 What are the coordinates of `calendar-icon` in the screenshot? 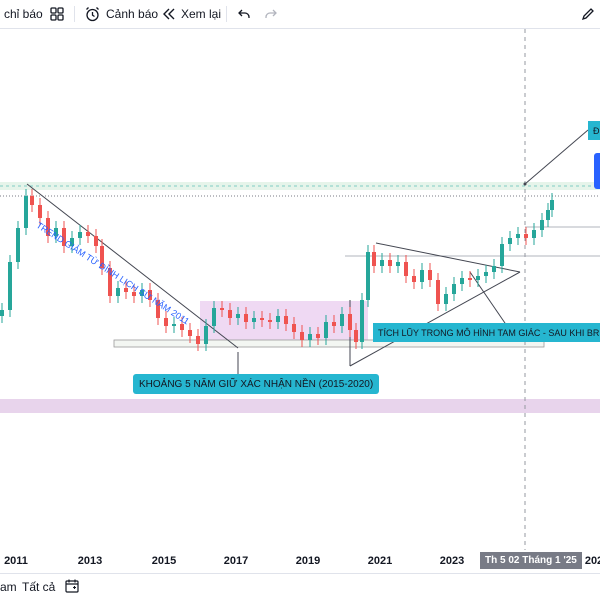 It's located at (72, 587).